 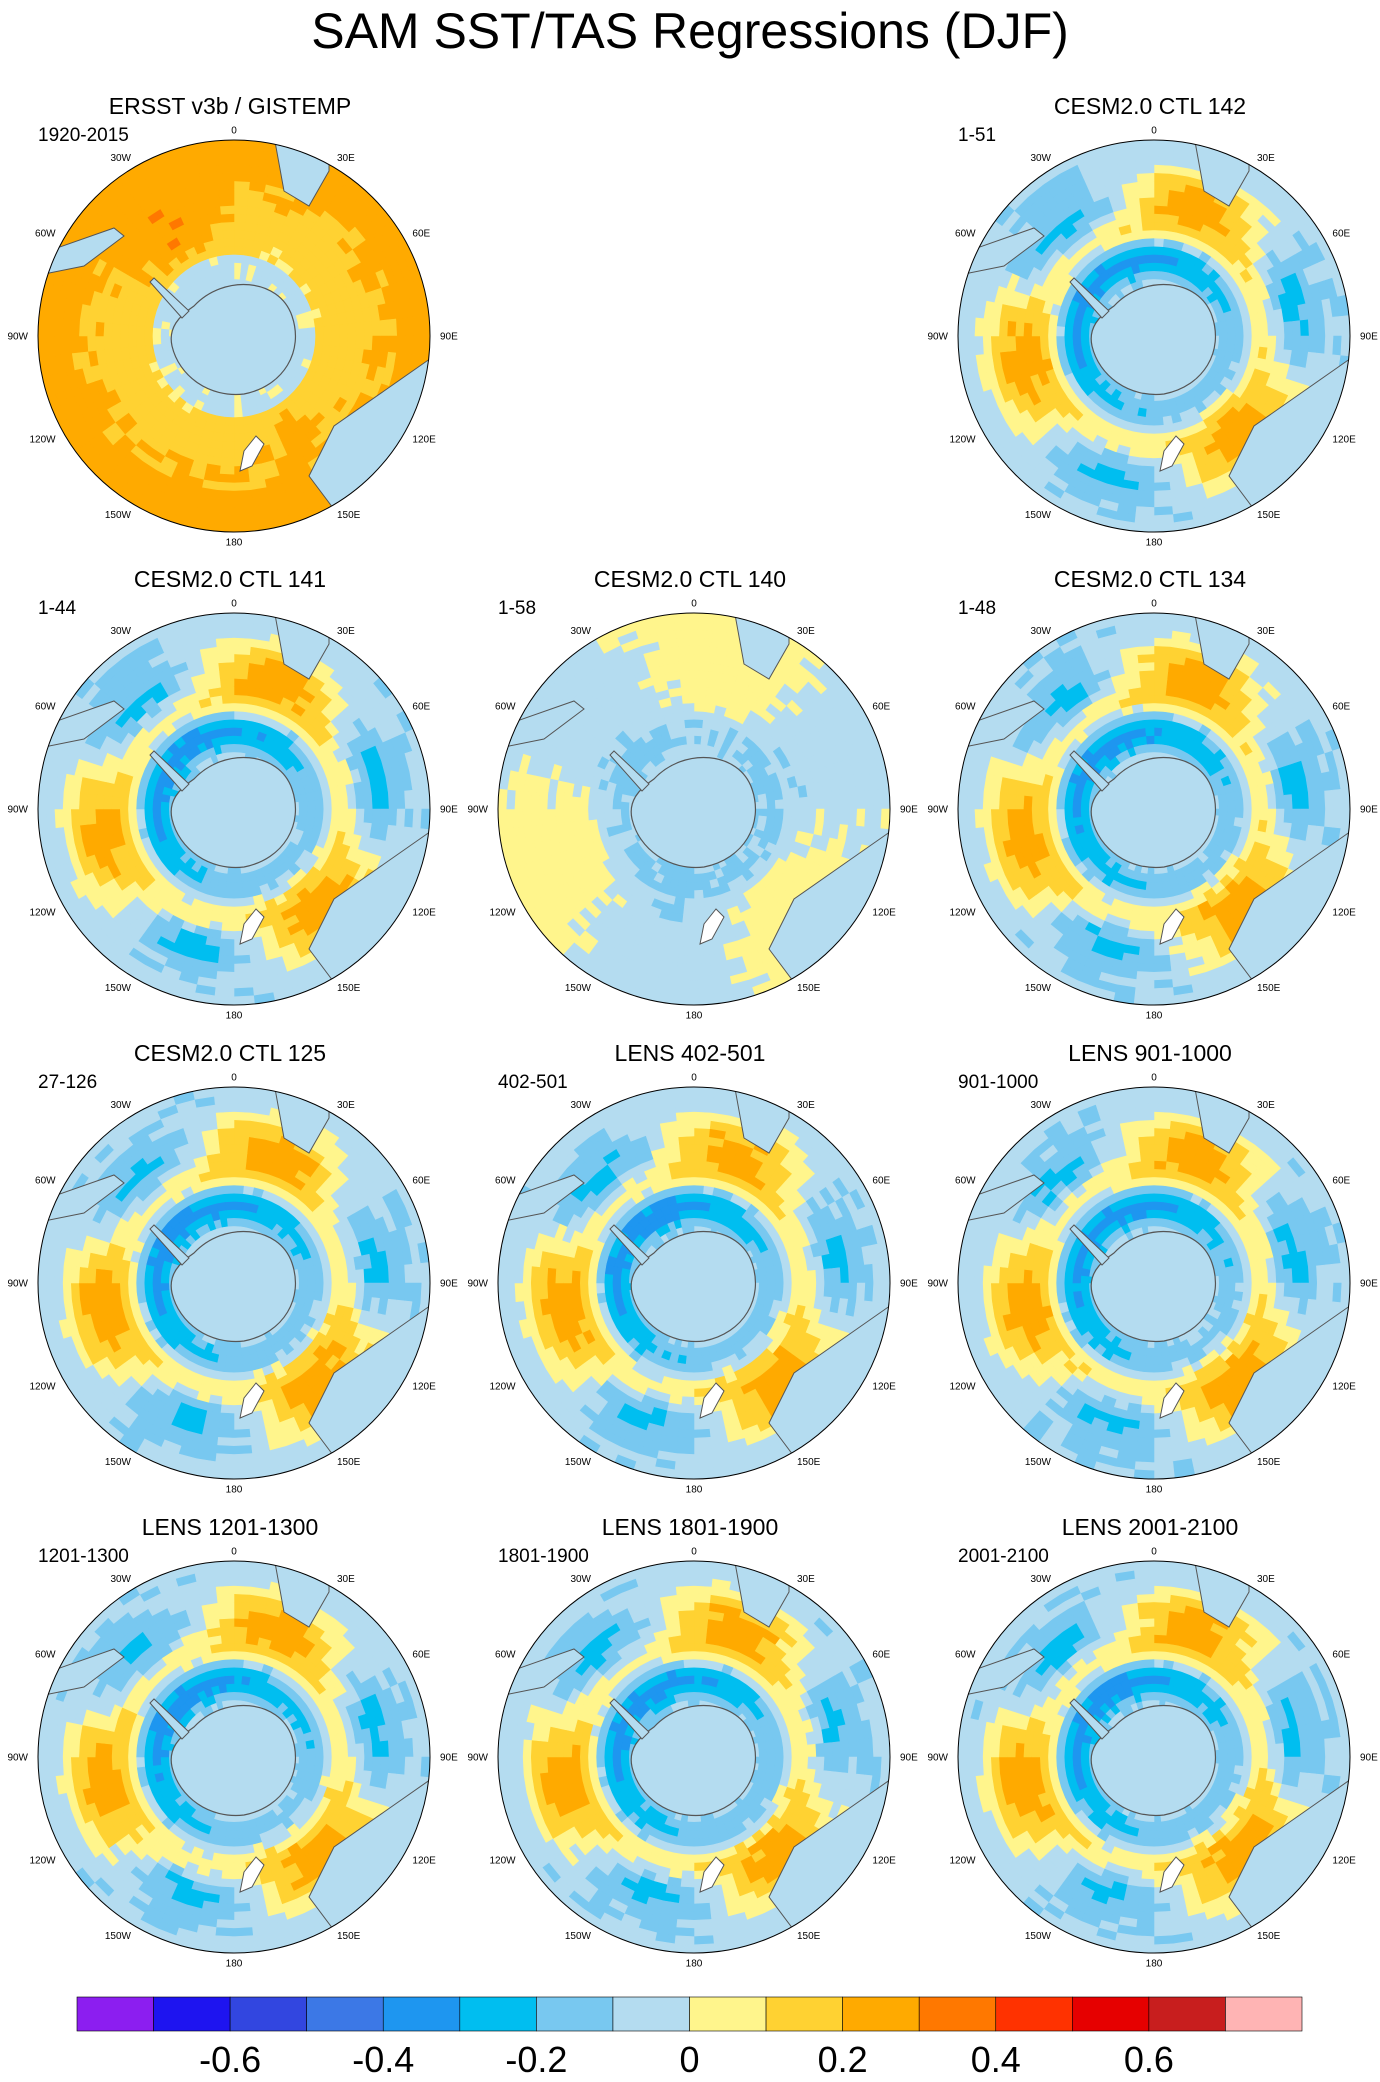 What do you see at coordinates (424, 440) in the screenshot?
I see `longitude-label: 120E` at bounding box center [424, 440].